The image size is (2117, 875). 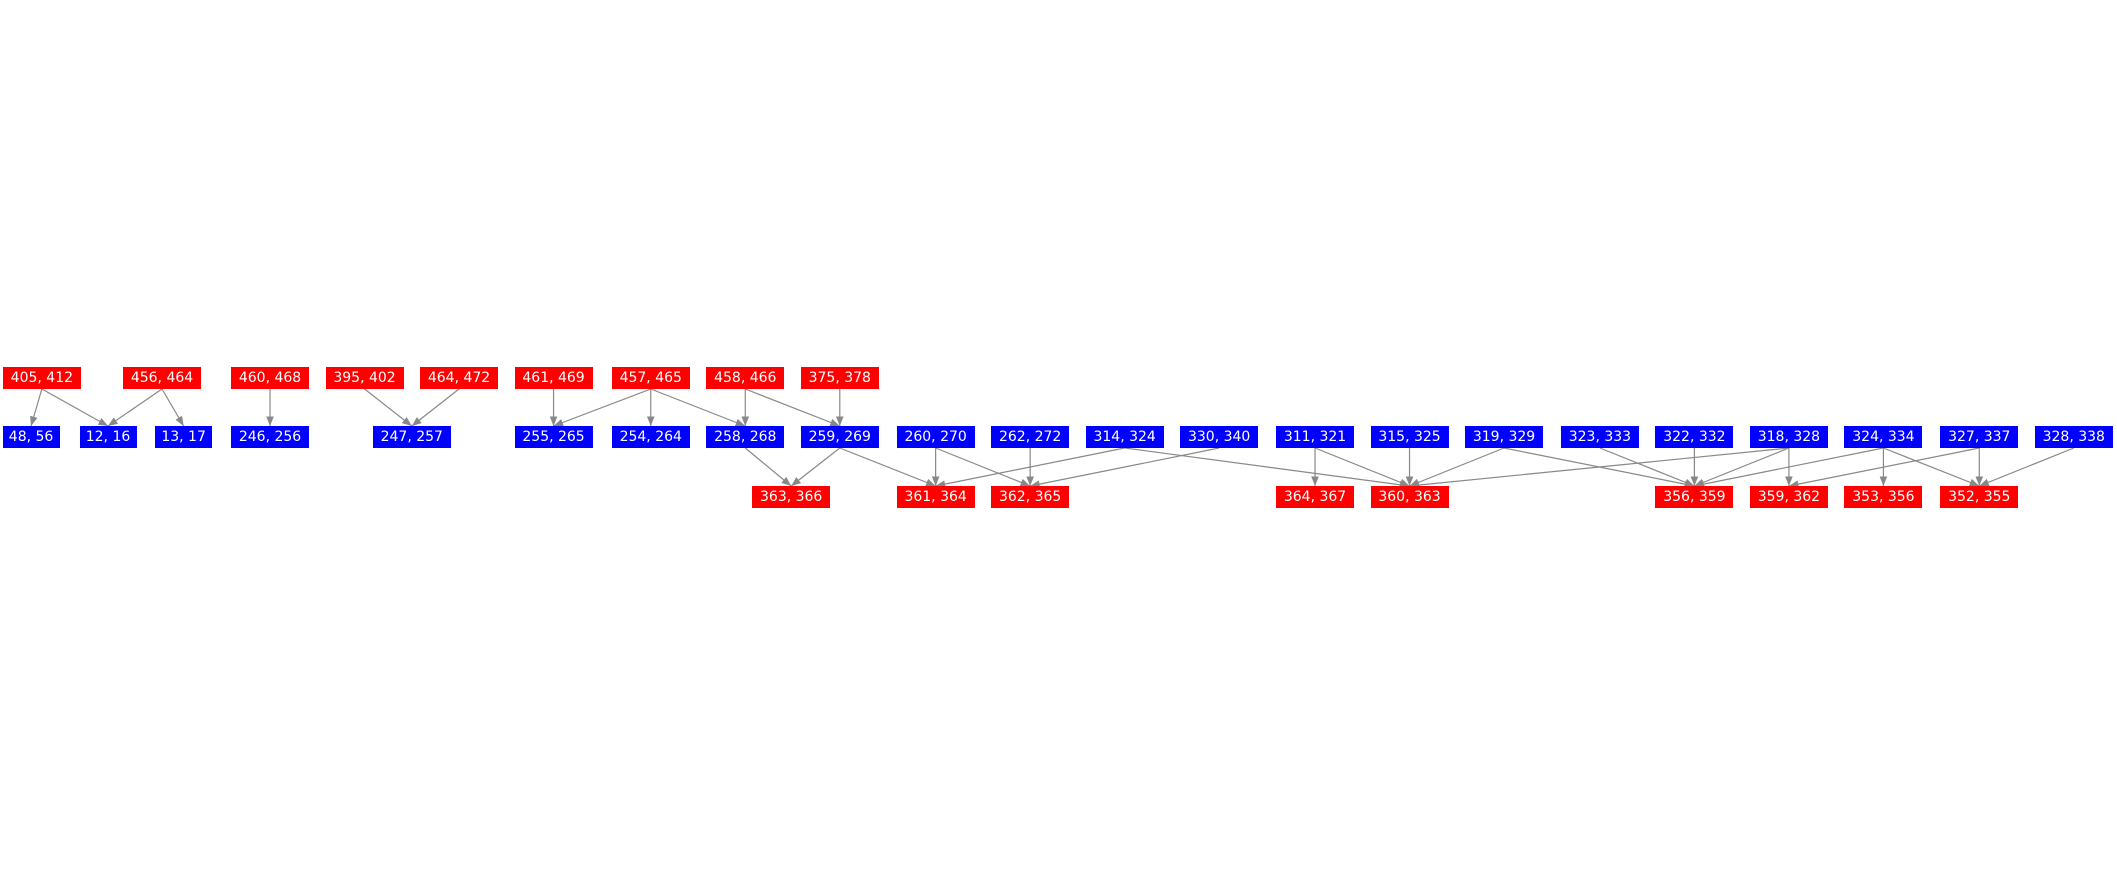 What do you see at coordinates (1504, 437) in the screenshot?
I see `graph-node: 319, 329` at bounding box center [1504, 437].